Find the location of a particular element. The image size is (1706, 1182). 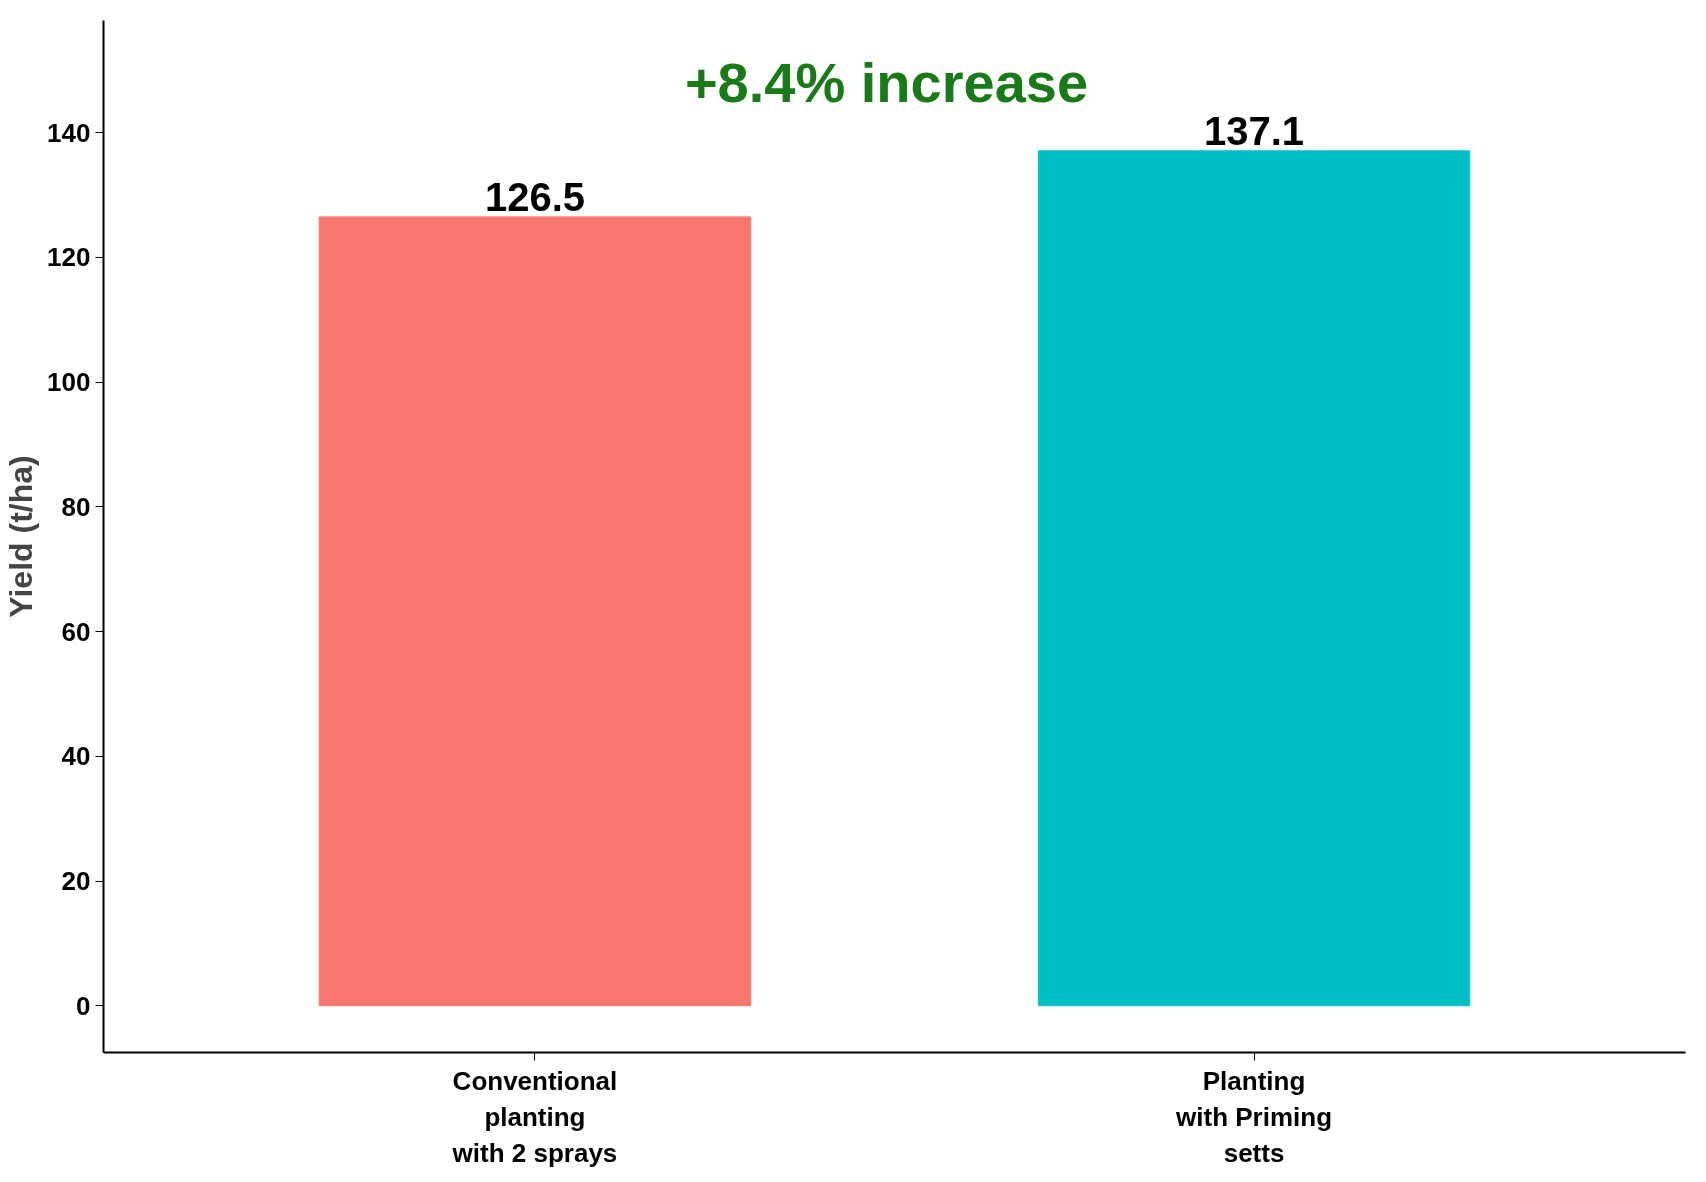

y-tick-label: 80 is located at coordinates (76, 506).